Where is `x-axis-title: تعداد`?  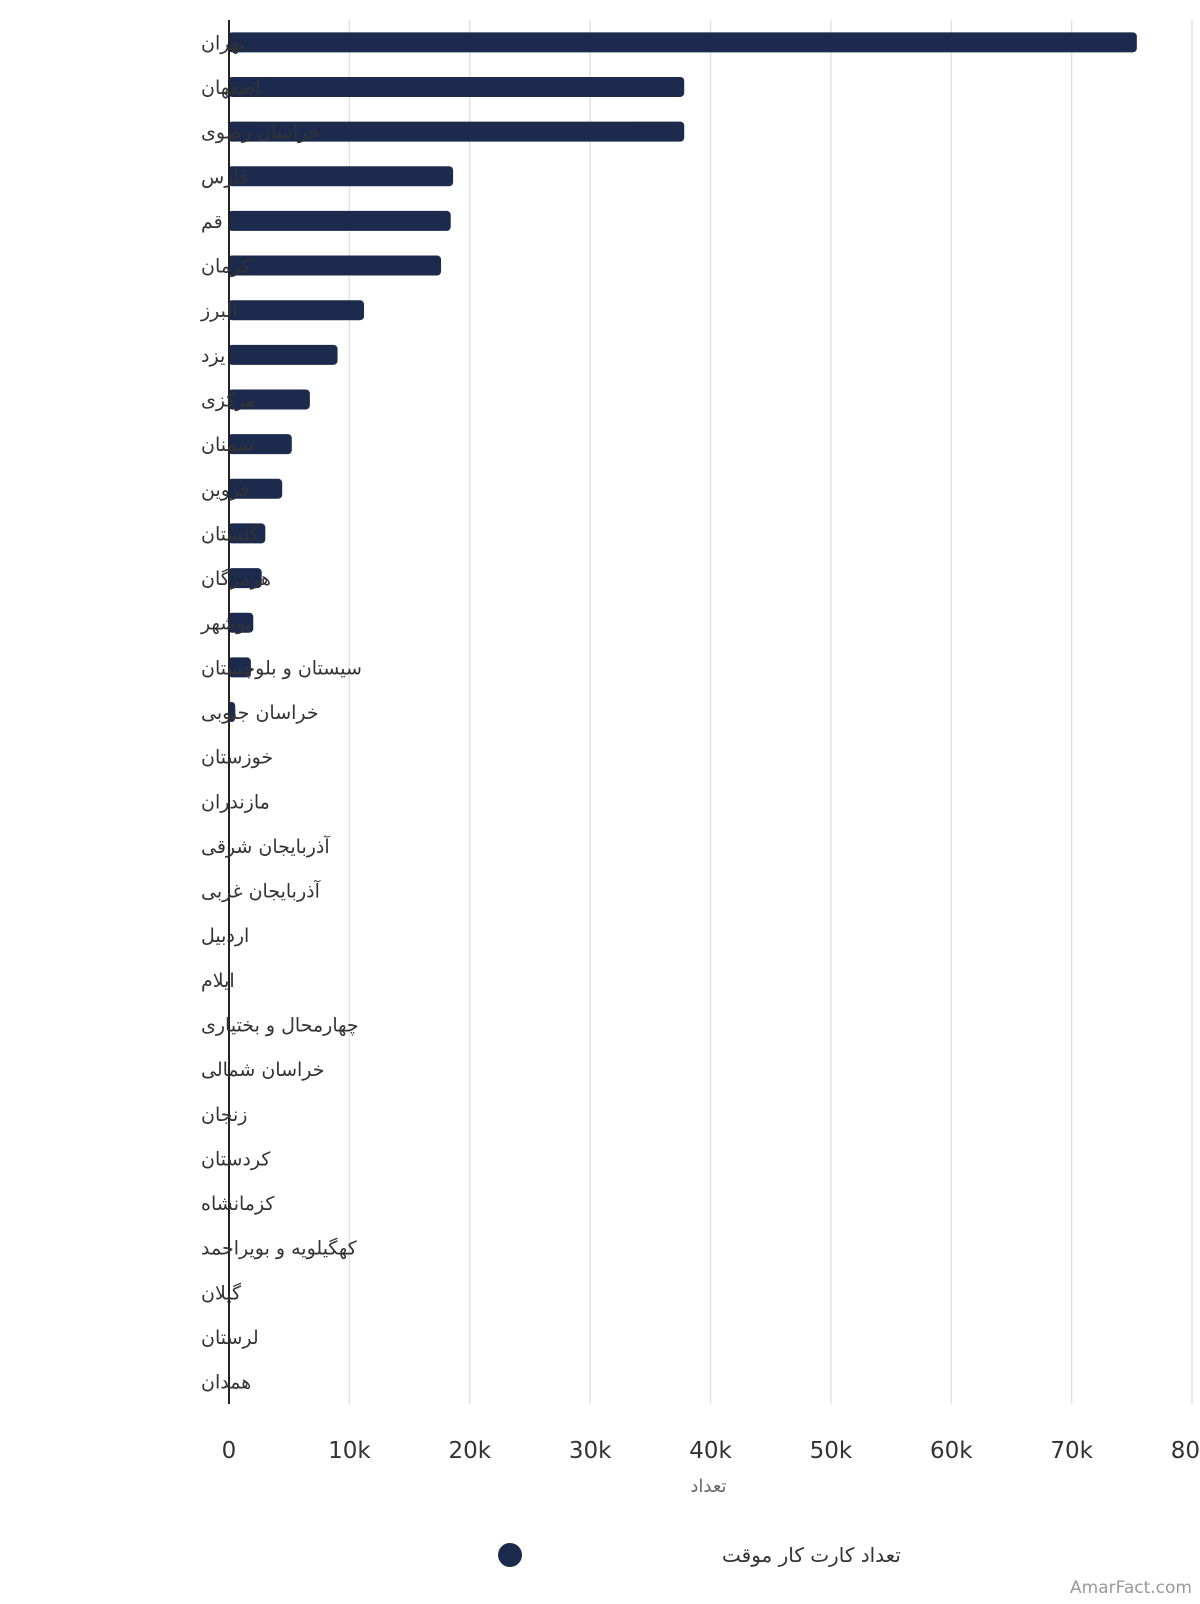
x-axis-title: تعداد is located at coordinates (708, 1486).